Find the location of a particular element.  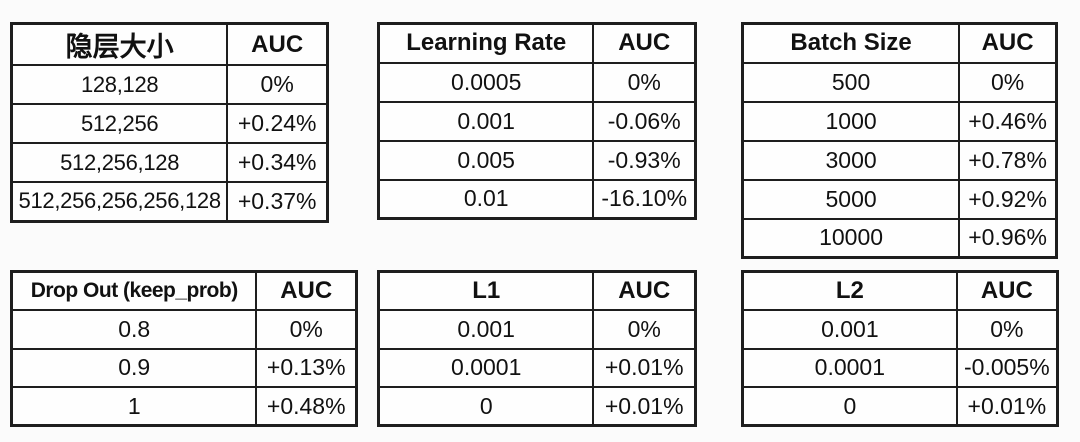

param-cell: 1 is located at coordinates (134, 406).